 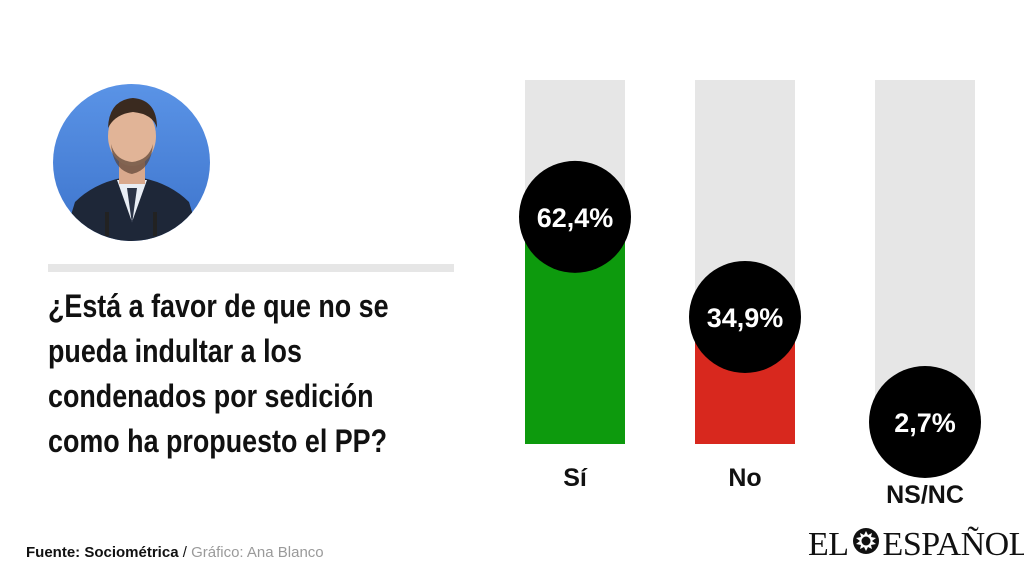 I want to click on source-text: Fuente: Sociométrica, so click(x=102, y=552).